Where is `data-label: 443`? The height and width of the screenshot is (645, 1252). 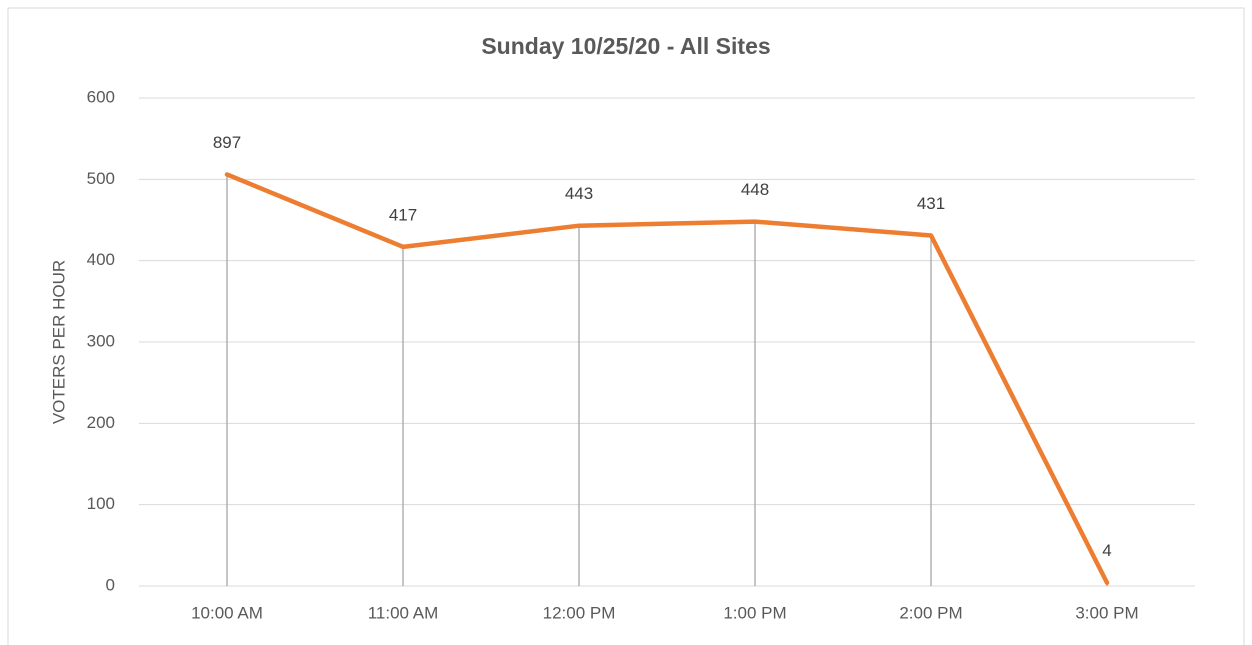 data-label: 443 is located at coordinates (579, 193).